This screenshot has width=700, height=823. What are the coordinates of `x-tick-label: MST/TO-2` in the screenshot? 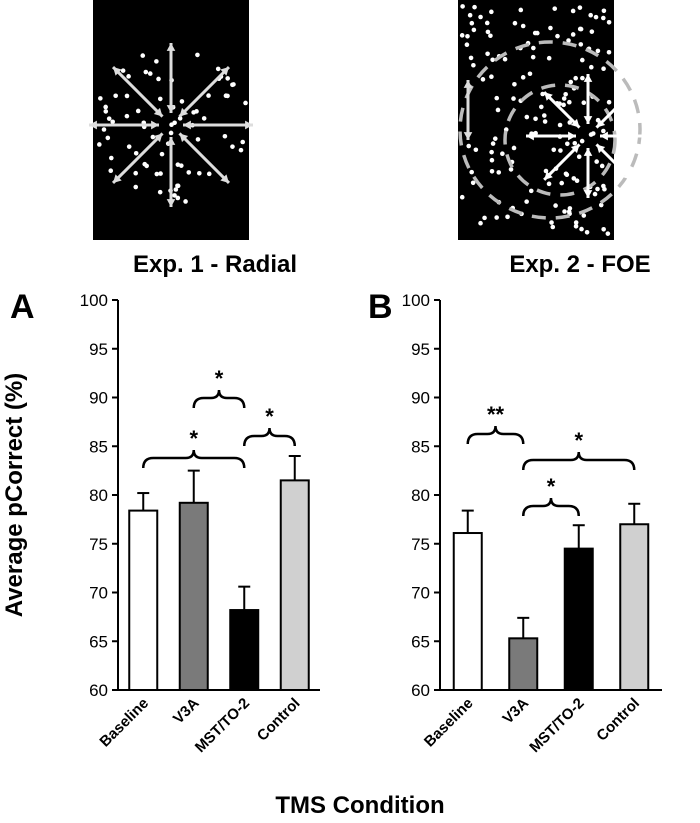 It's located at (222, 725).